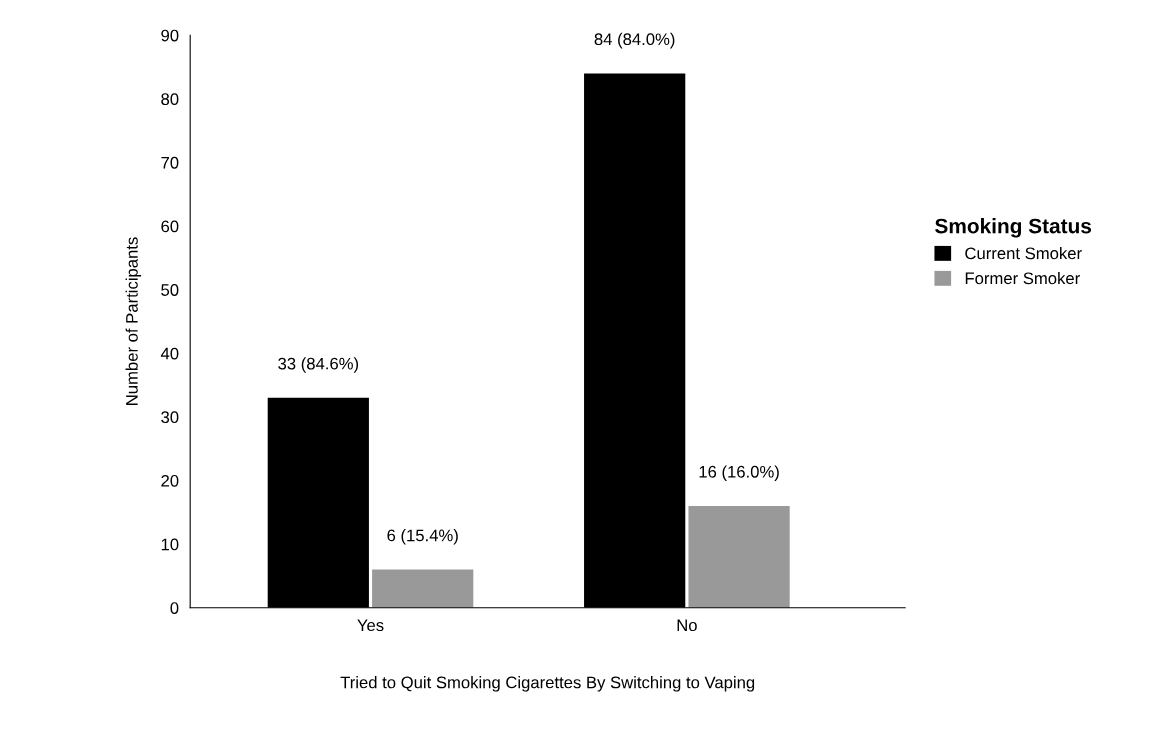 The width and height of the screenshot is (1174, 734). What do you see at coordinates (170, 226) in the screenshot?
I see `y-tick-label: 60` at bounding box center [170, 226].